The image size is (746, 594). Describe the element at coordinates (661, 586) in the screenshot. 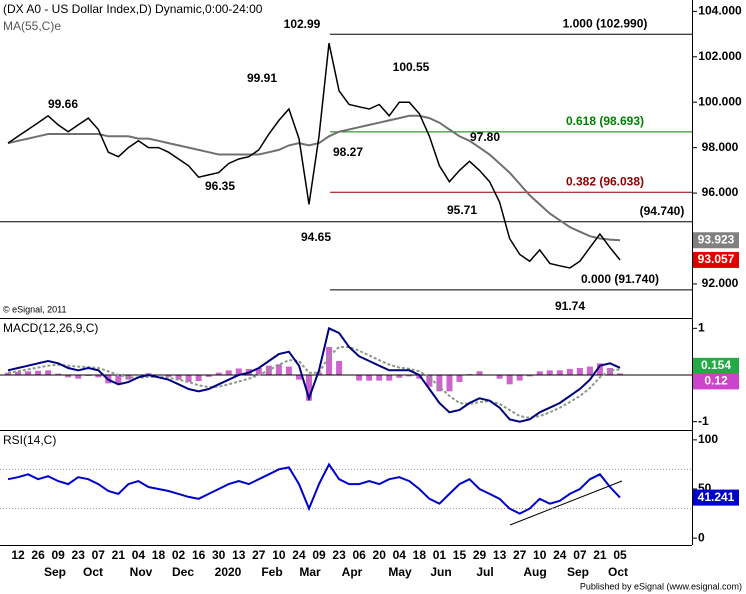

I see `footer: Published by eSignal (www.esignal.com)` at that location.